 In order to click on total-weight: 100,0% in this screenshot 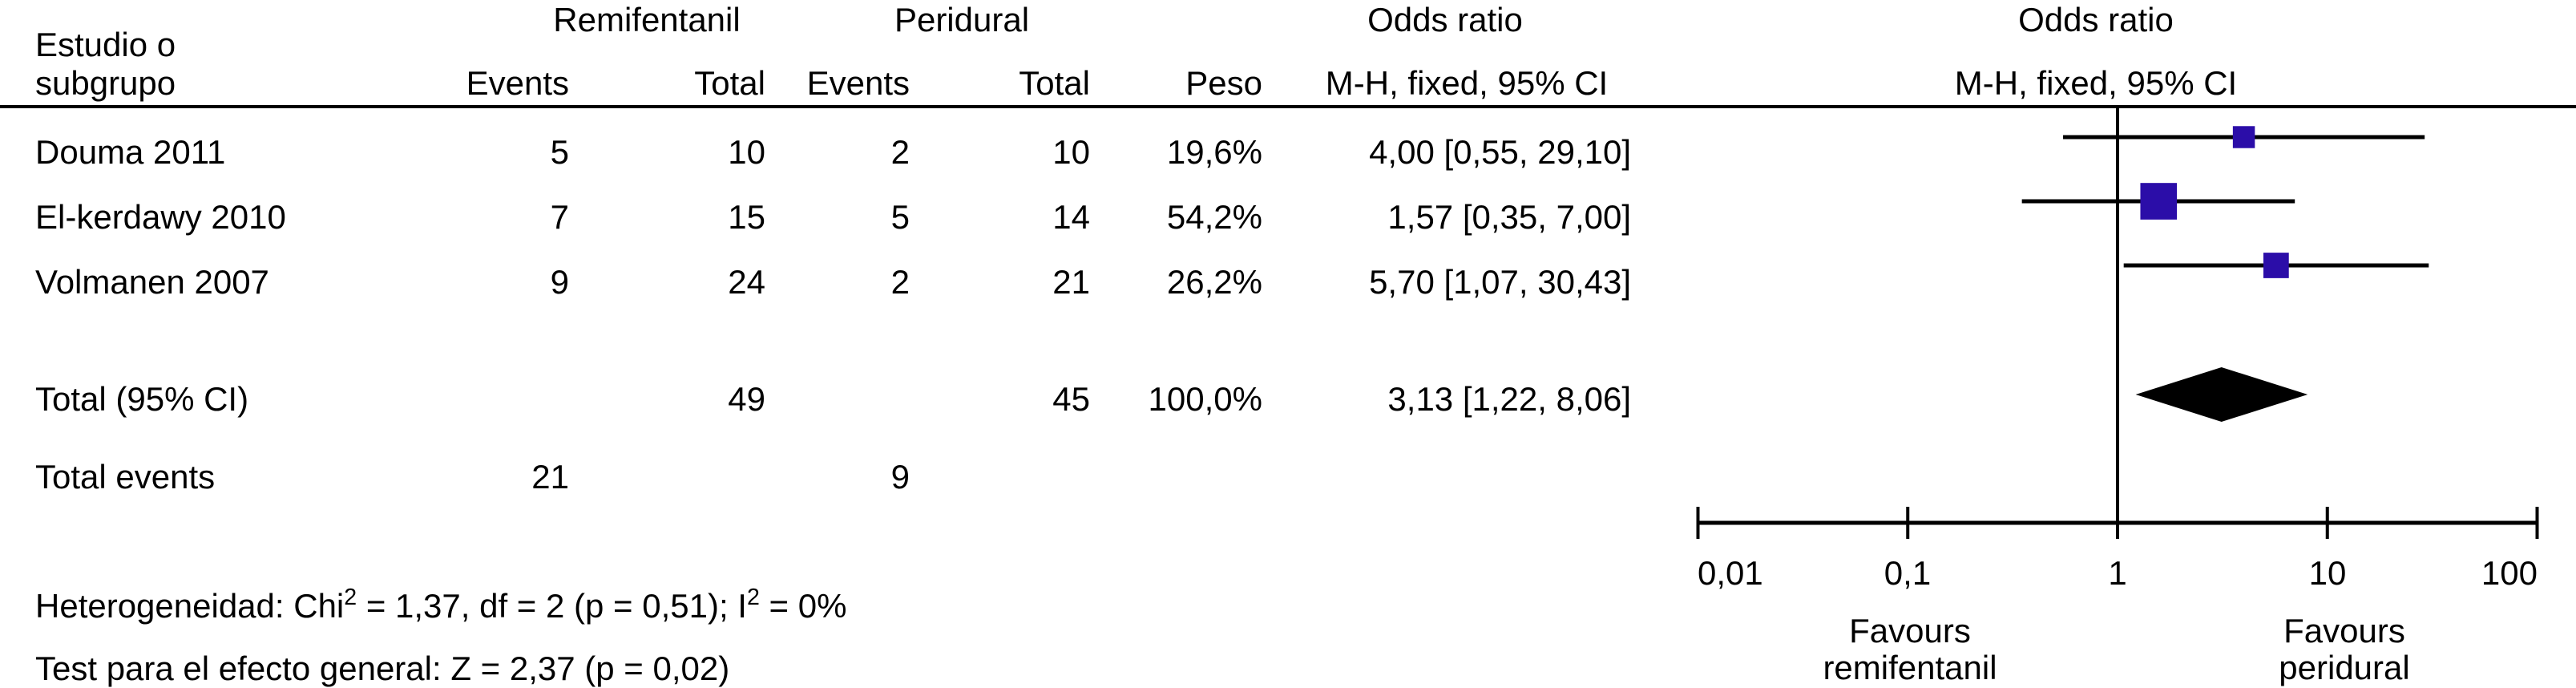, I will do `click(1205, 399)`.